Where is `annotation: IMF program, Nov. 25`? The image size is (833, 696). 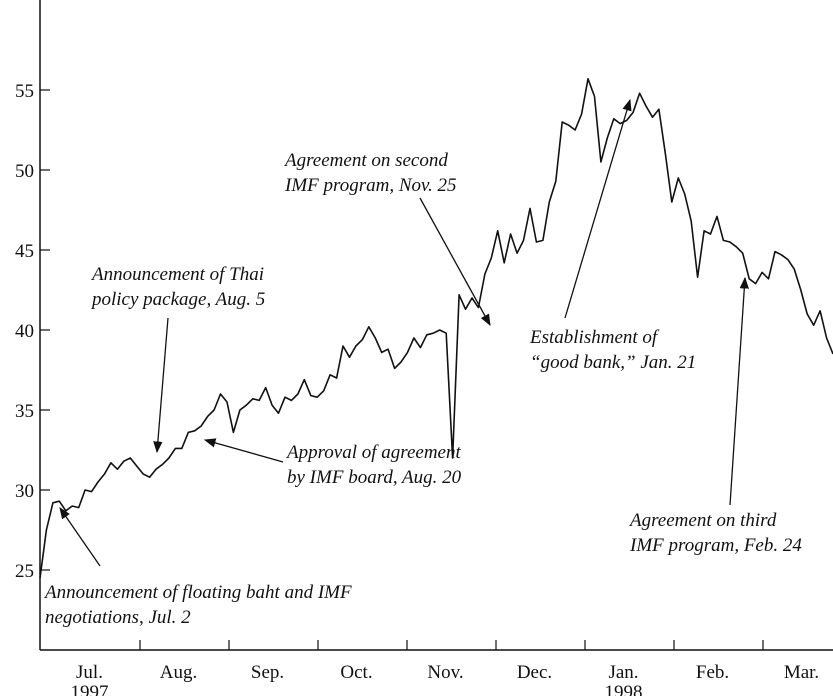 annotation: IMF program, Nov. 25 is located at coordinates (370, 185).